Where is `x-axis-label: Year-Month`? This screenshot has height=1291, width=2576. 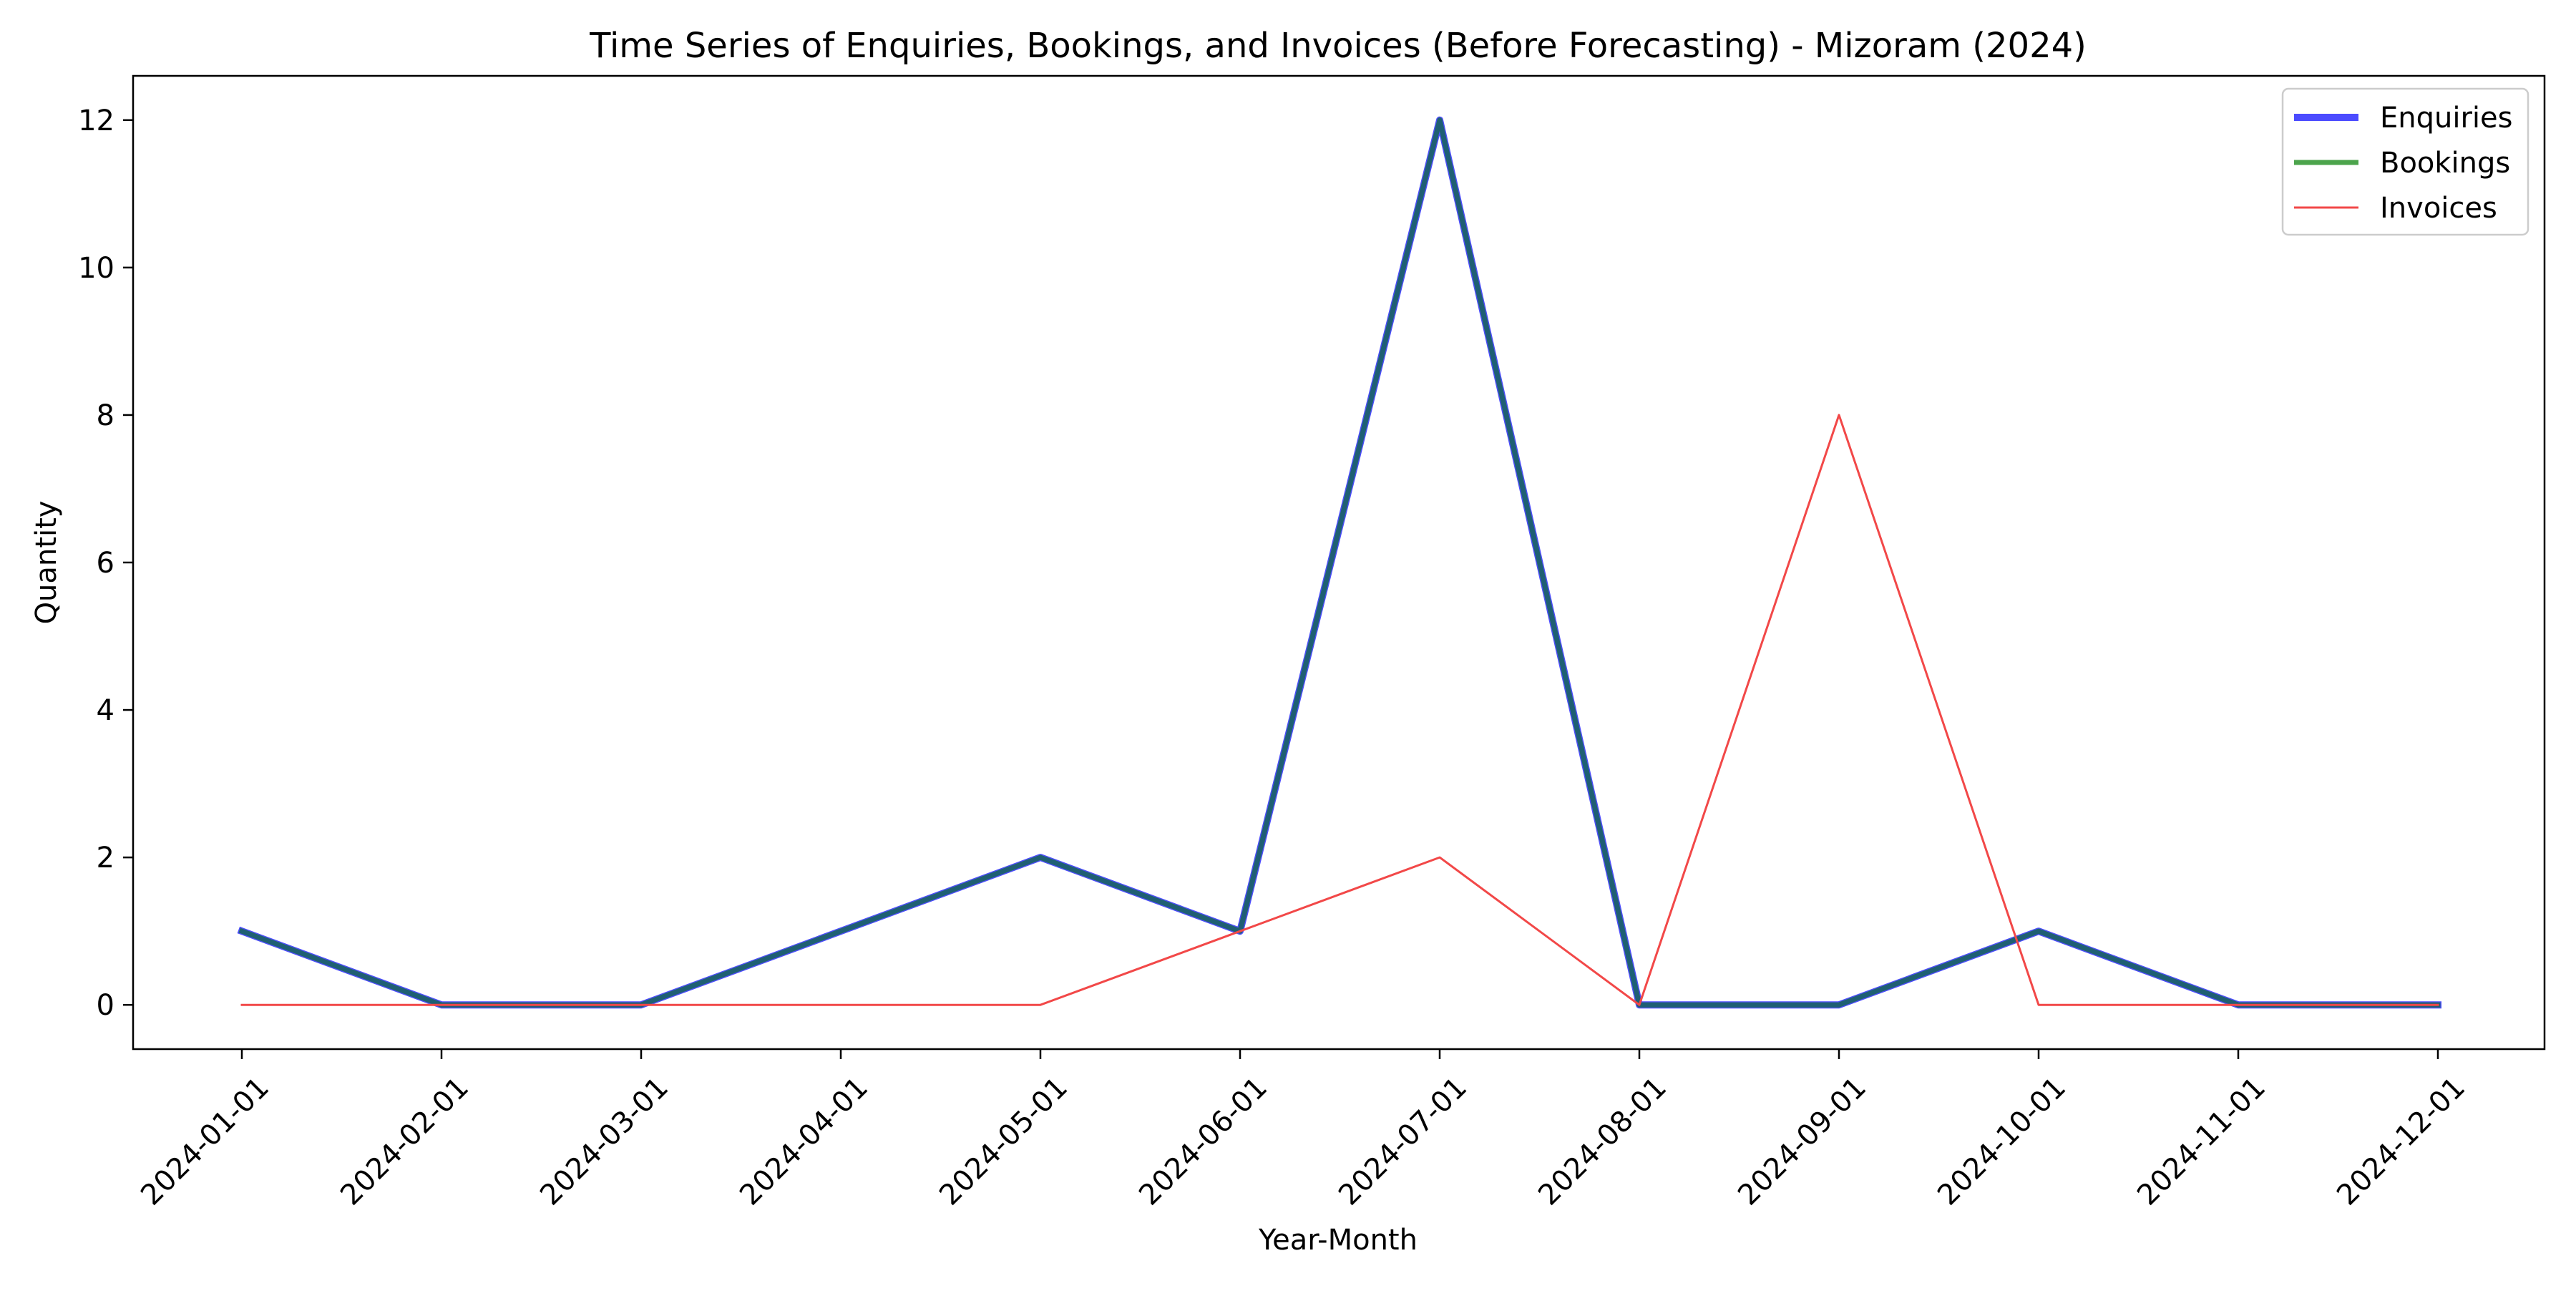
x-axis-label: Year-Month is located at coordinates (1338, 1240).